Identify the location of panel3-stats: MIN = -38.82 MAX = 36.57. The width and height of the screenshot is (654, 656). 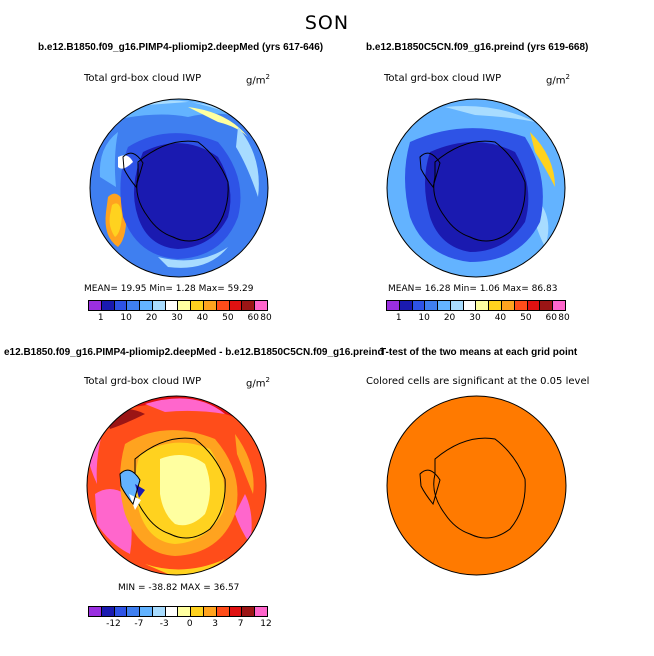
(179, 588).